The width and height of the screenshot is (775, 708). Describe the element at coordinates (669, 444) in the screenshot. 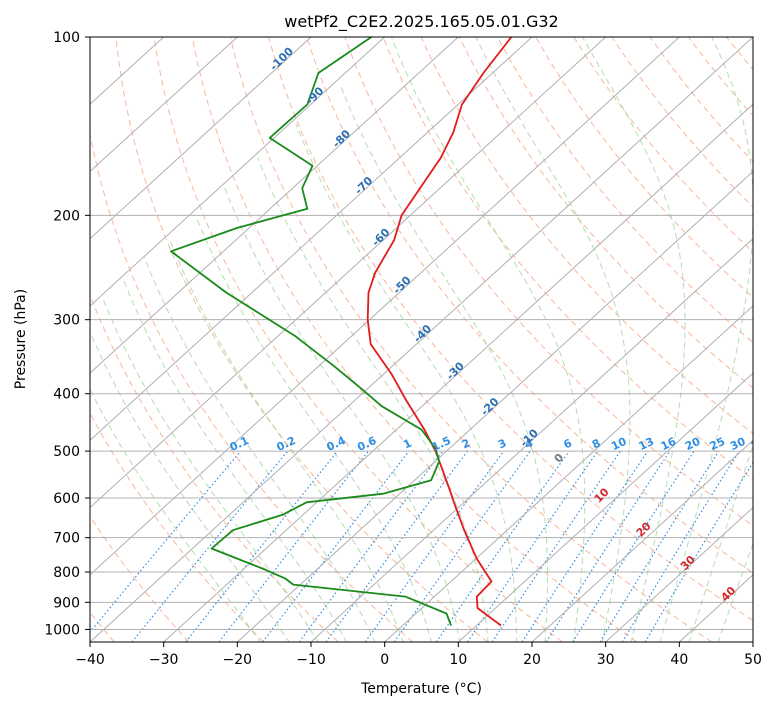

I see `mixing-ratio-label: 16` at that location.